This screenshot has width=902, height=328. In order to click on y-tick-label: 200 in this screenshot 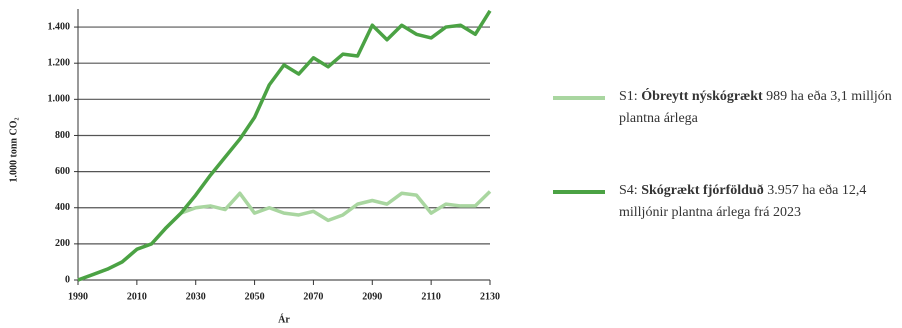, I will do `click(62, 243)`.